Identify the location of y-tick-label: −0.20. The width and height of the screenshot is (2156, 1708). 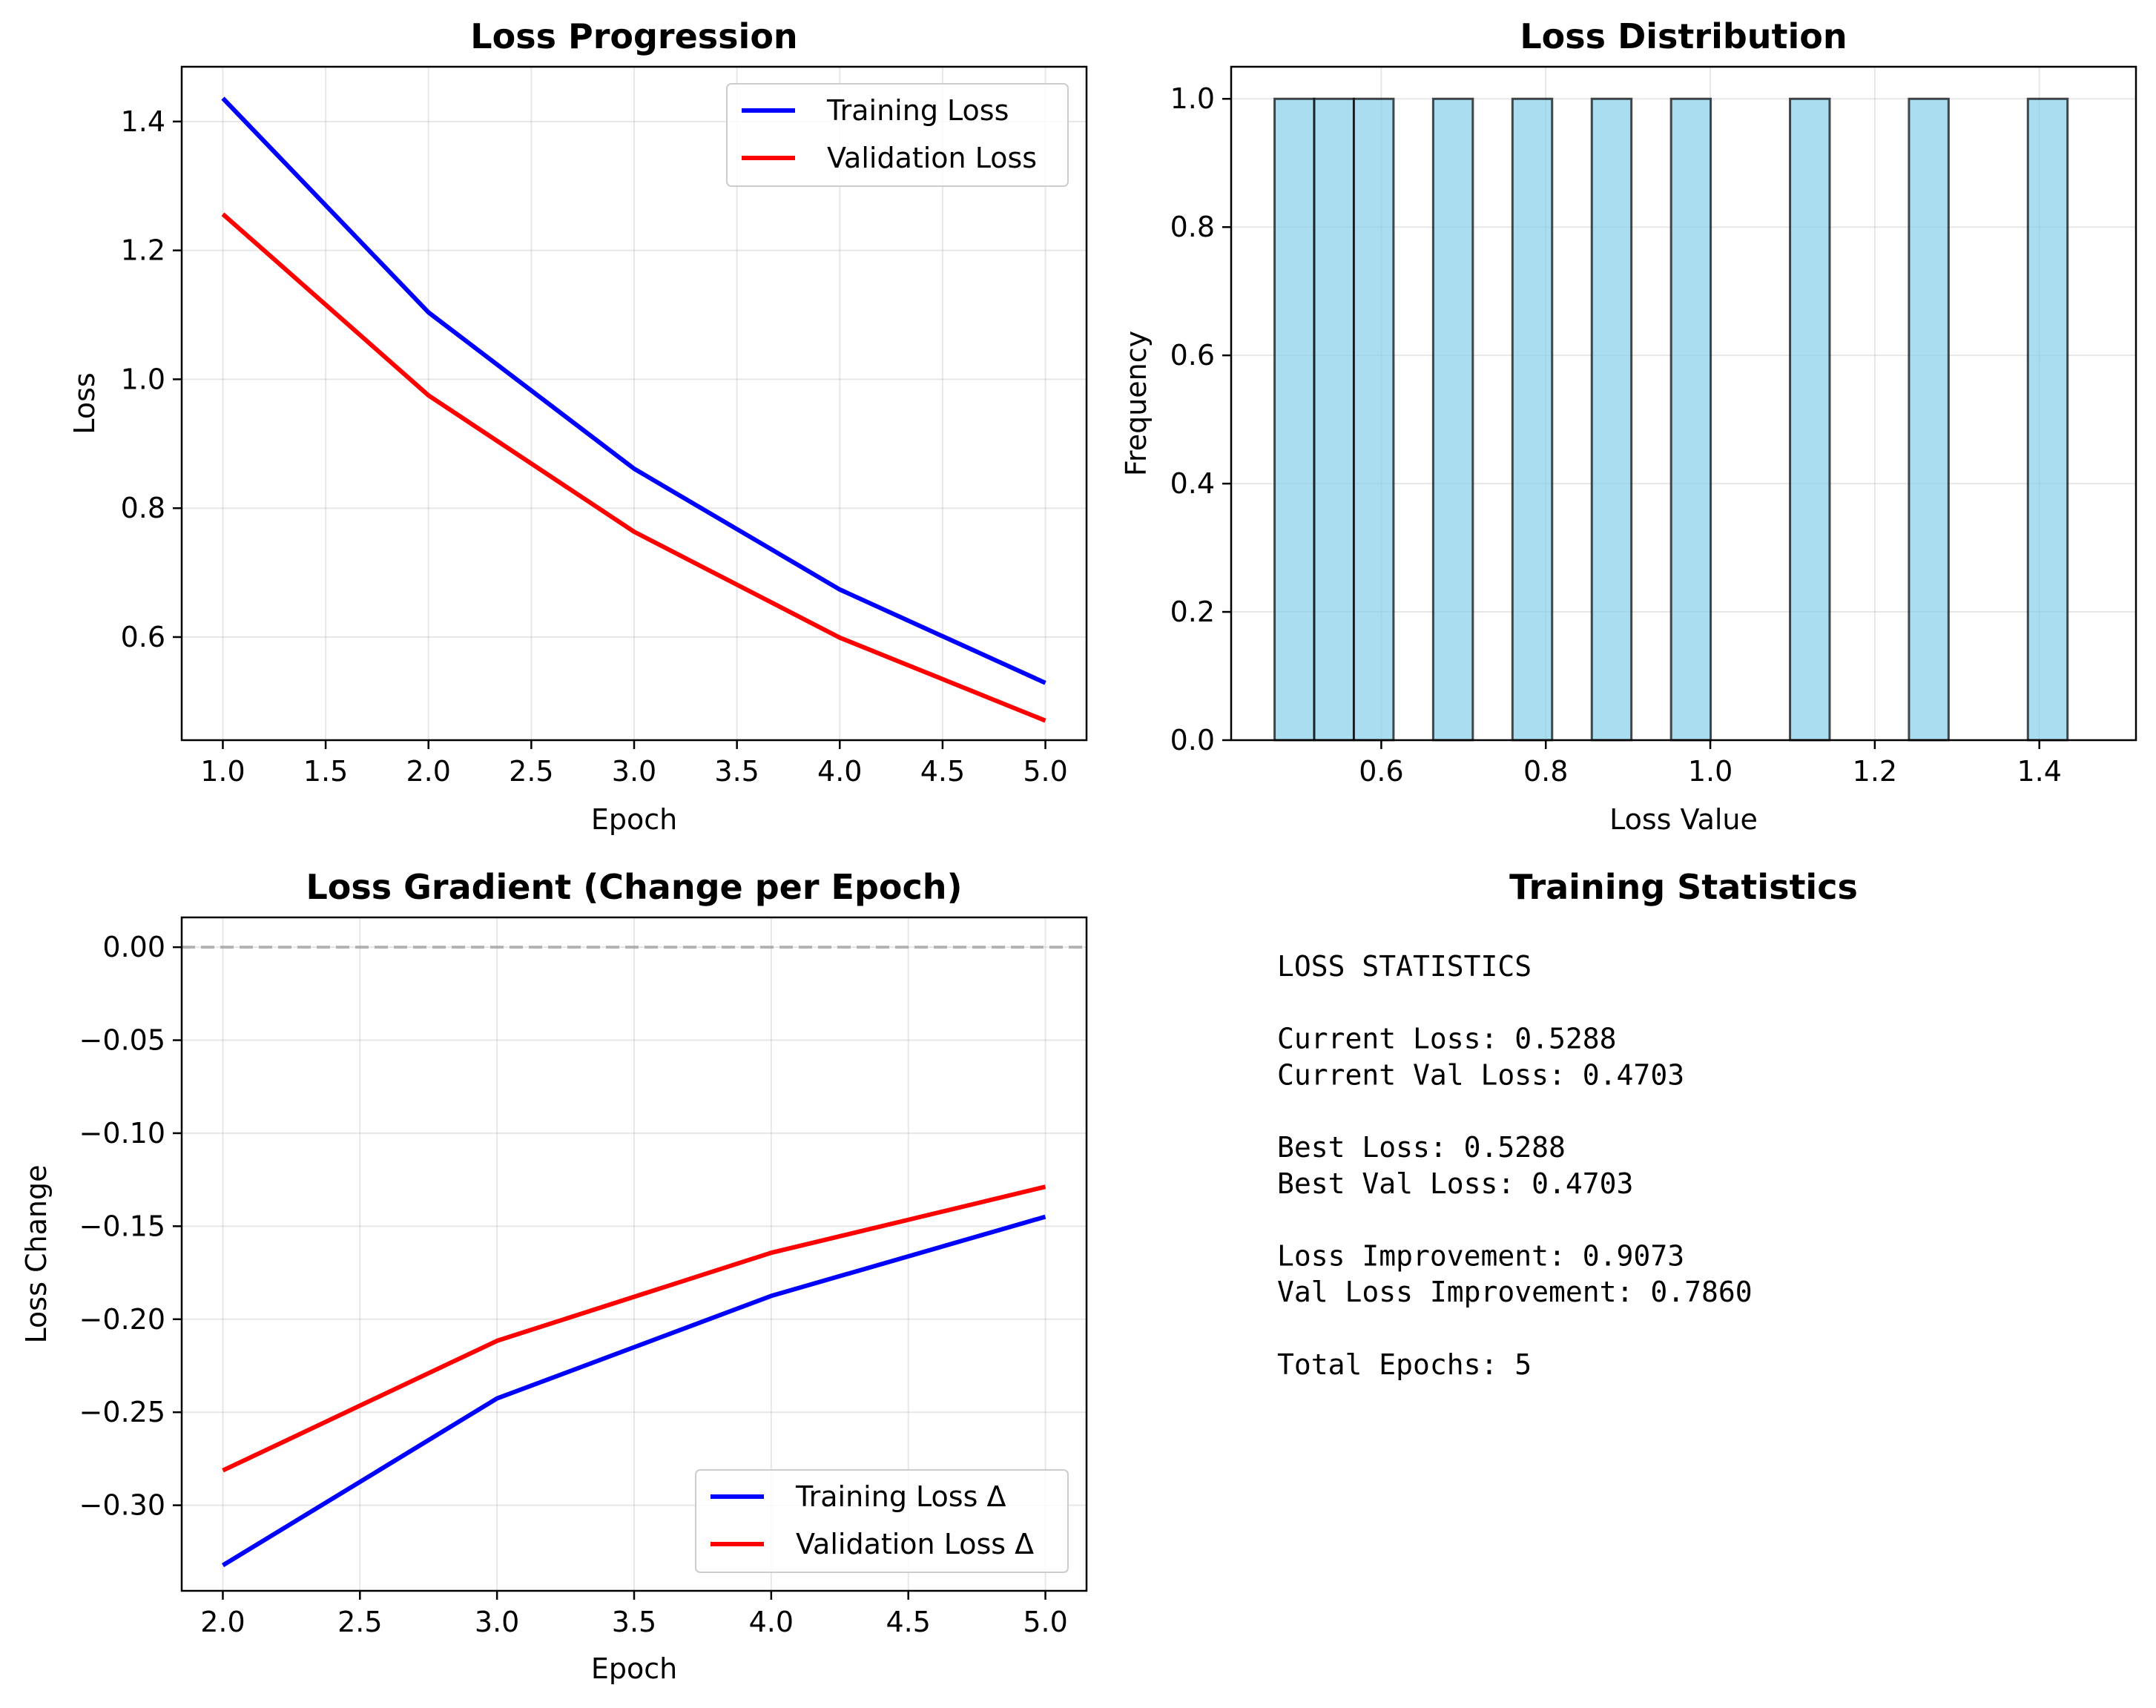
(122, 1320).